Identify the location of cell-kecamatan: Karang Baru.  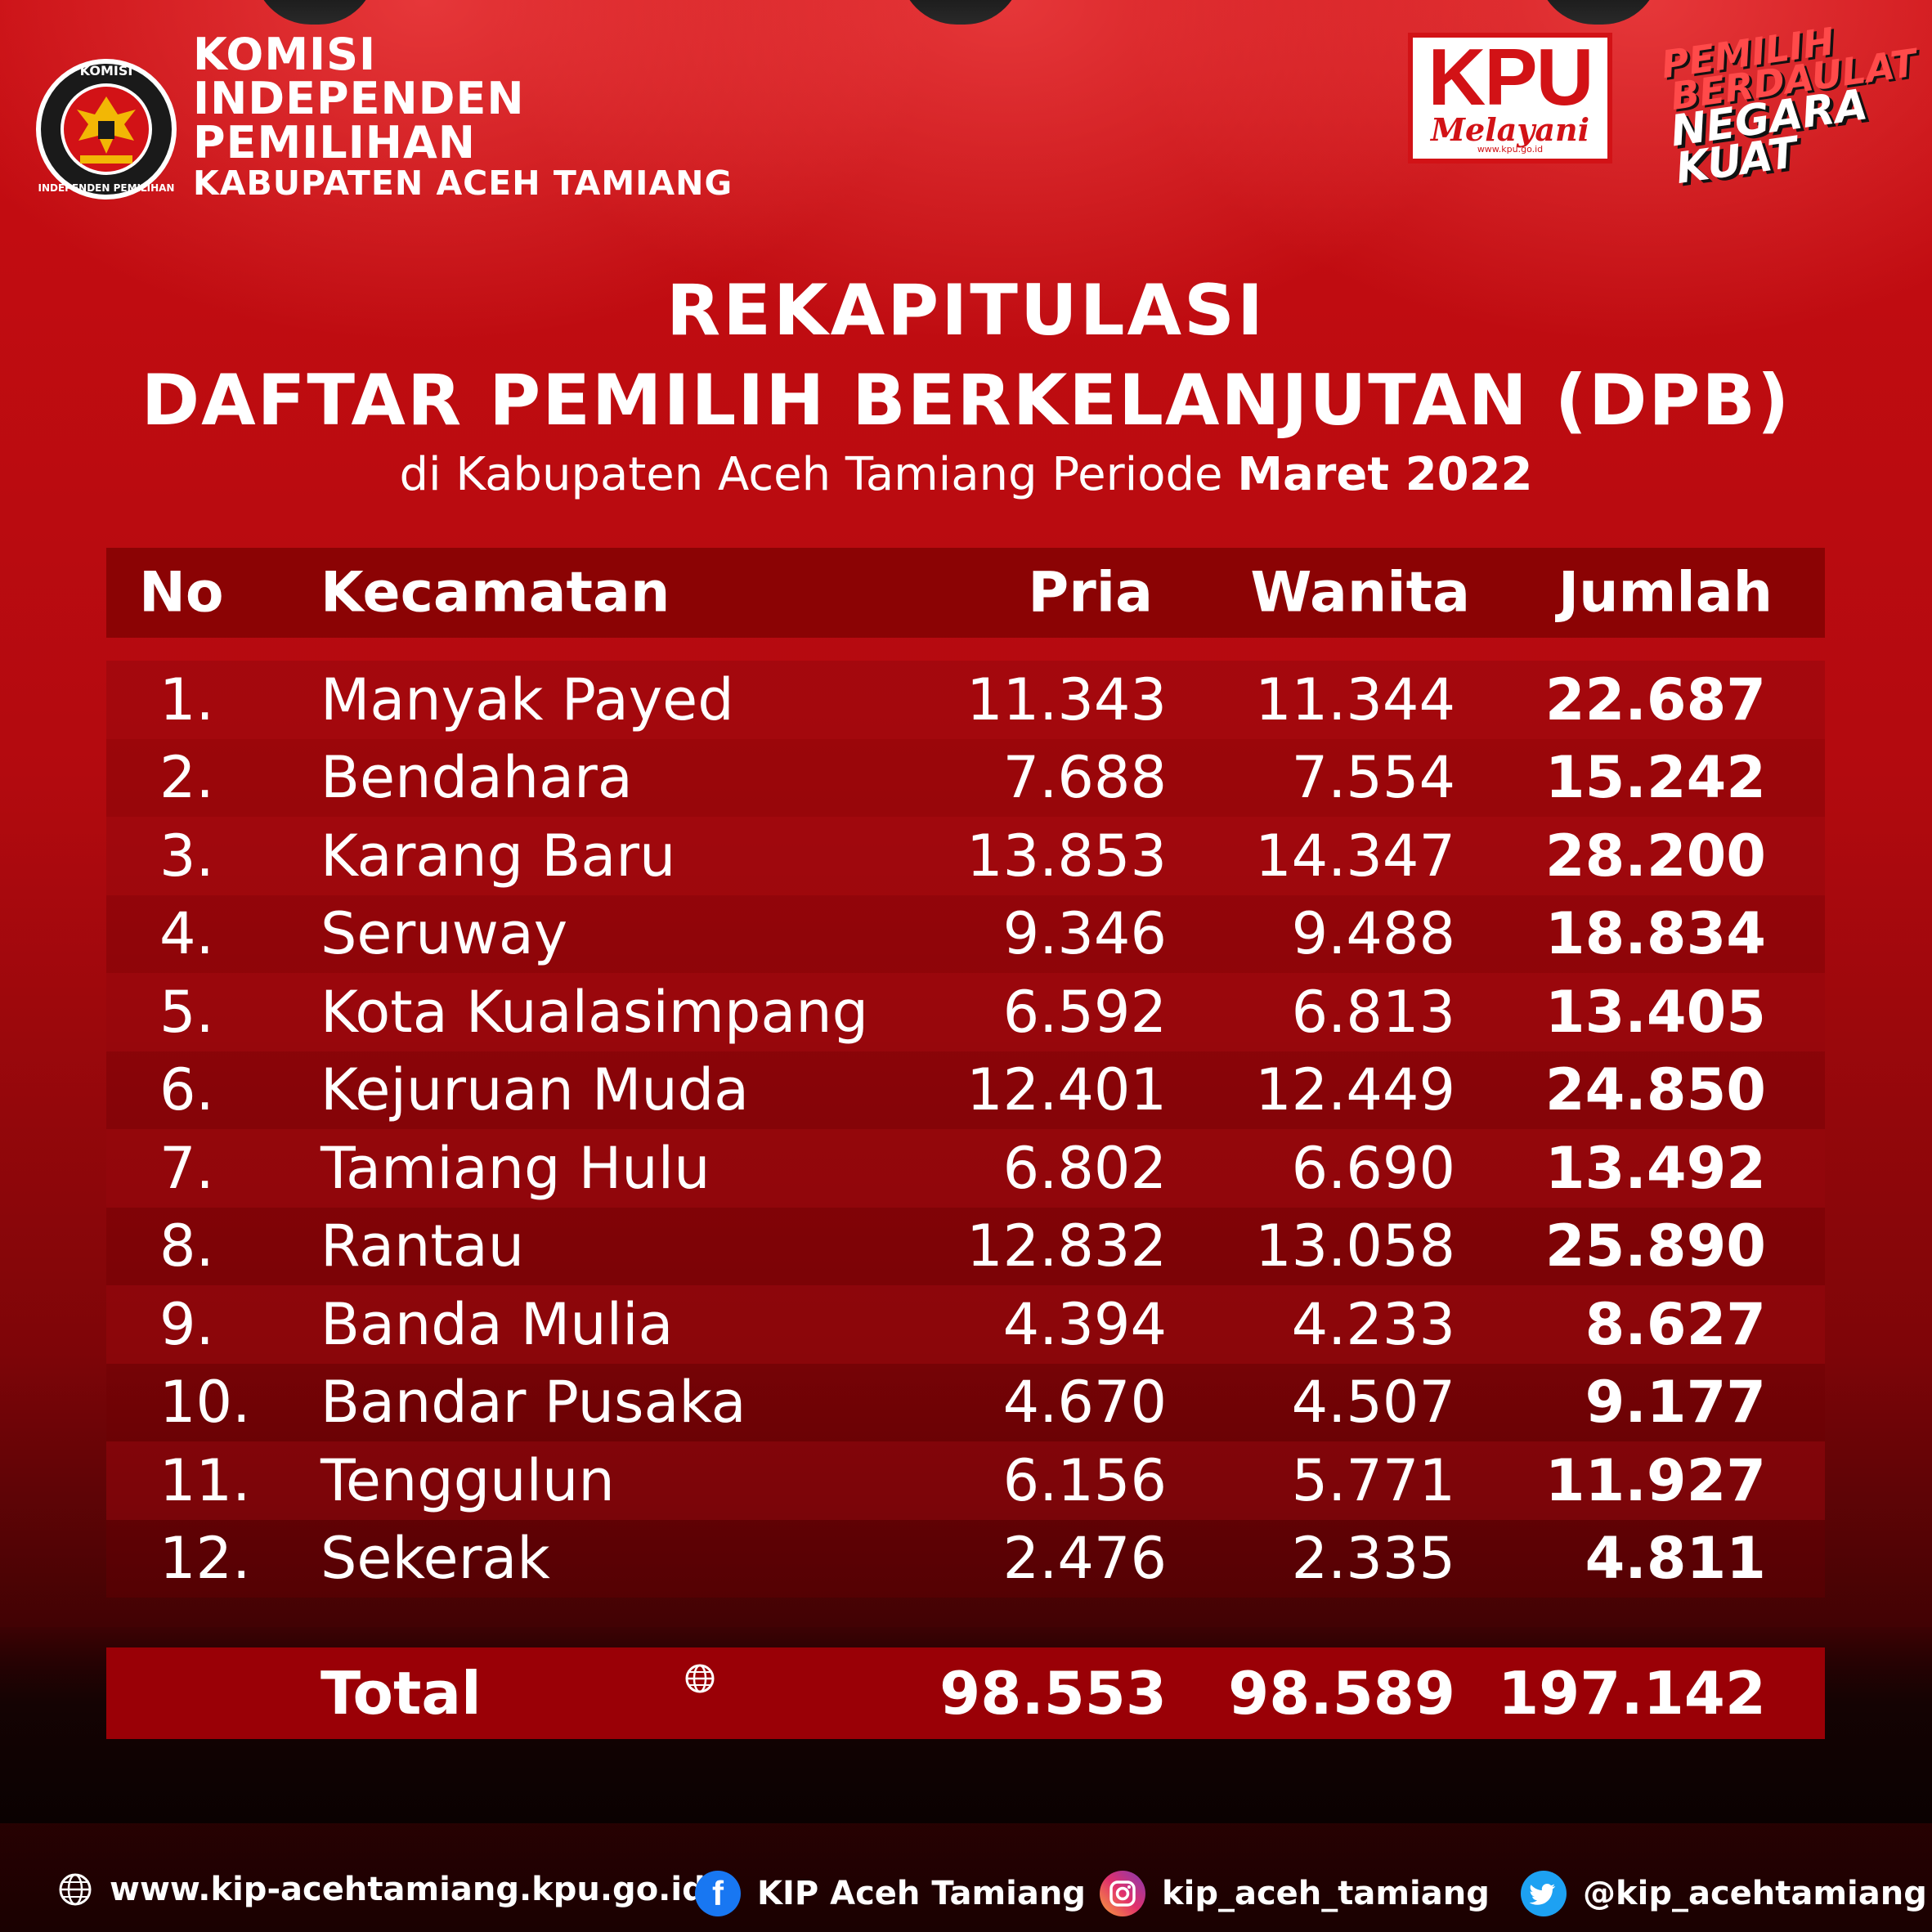
(498, 856).